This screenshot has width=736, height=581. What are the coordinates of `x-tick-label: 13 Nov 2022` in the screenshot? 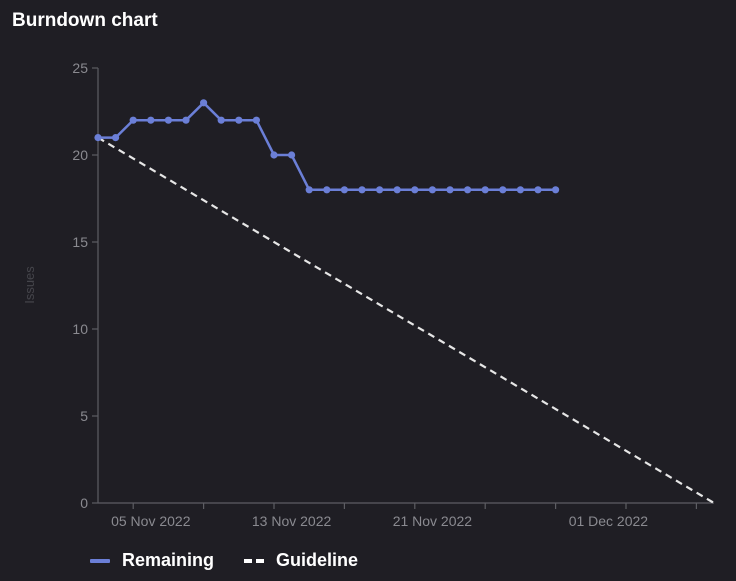 It's located at (292, 521).